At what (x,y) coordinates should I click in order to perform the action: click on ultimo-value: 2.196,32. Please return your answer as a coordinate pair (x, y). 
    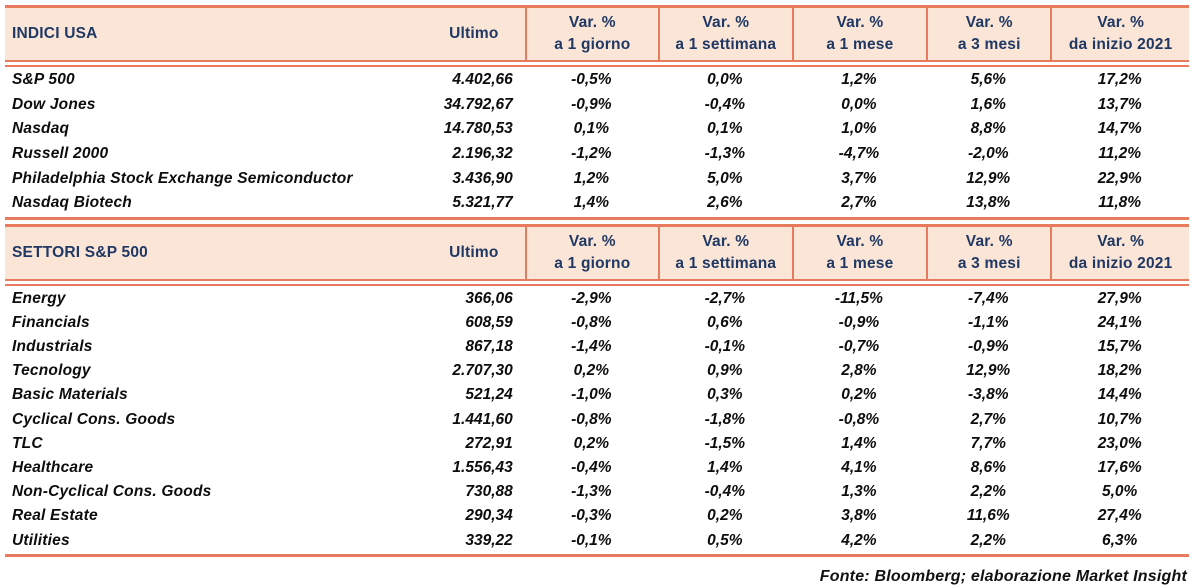
    Looking at the image, I should click on (482, 154).